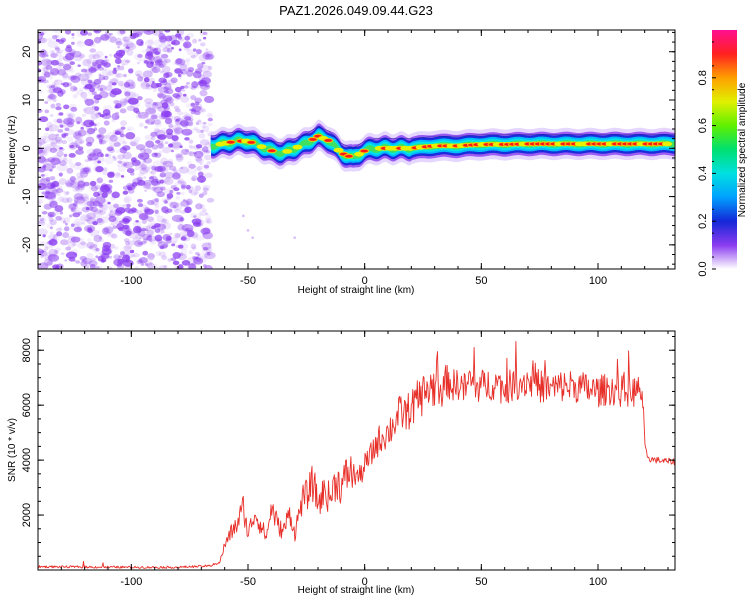 The image size is (750, 600). Describe the element at coordinates (27, 515) in the screenshot. I see `snr-y-tick-label: 2000` at that location.